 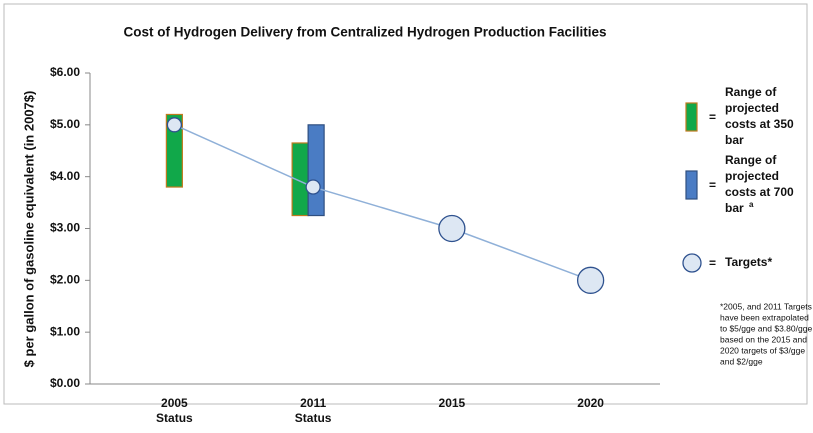 I want to click on legend-label: Range of projected costs at 700 bar, so click(x=759, y=184).